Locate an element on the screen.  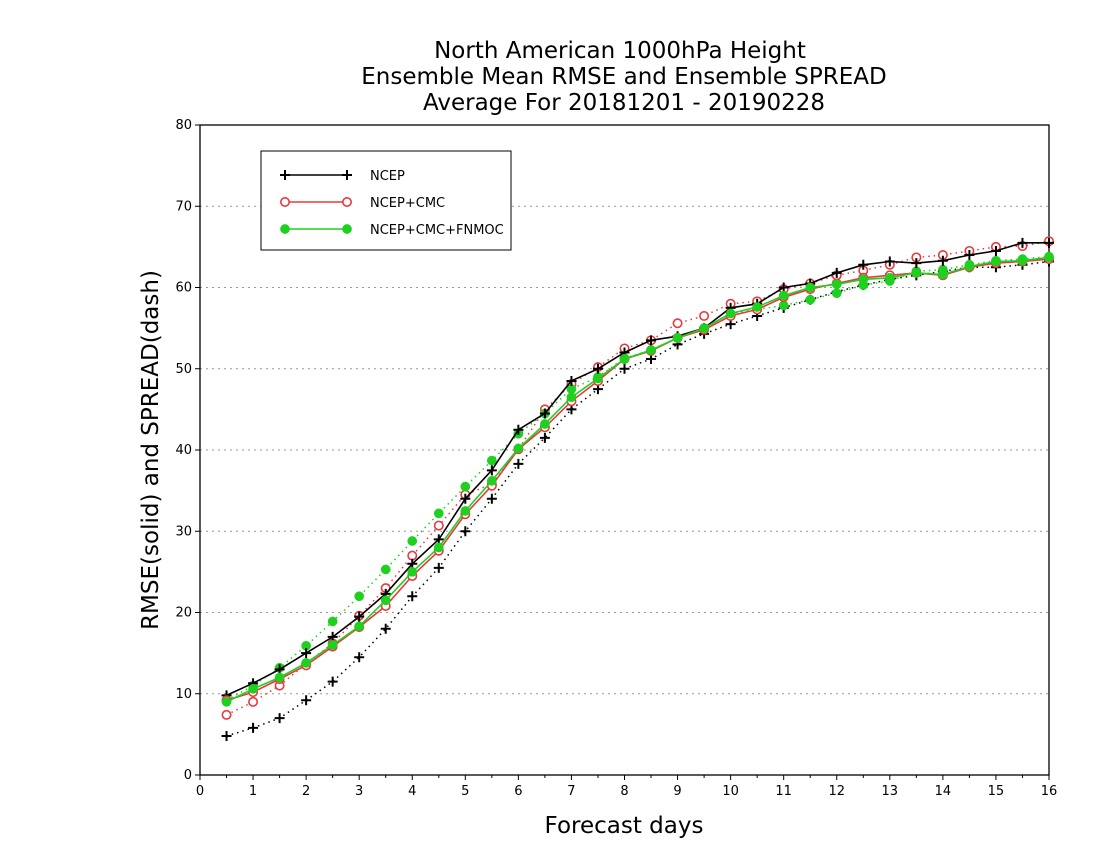
x-tick-label: 6 is located at coordinates (518, 791).